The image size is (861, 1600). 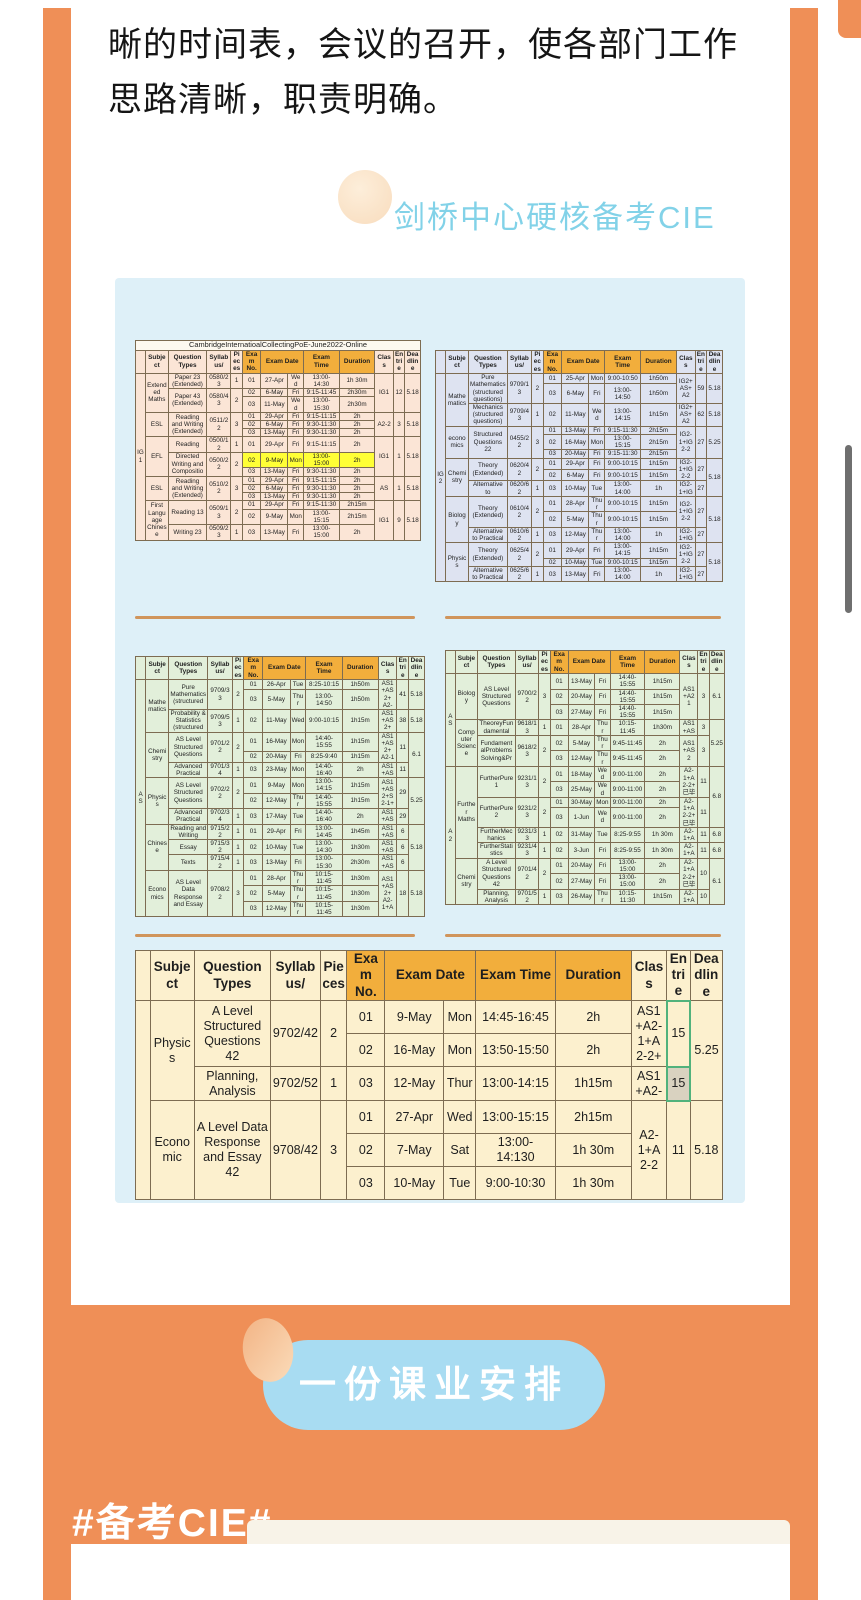 What do you see at coordinates (365, 197) in the screenshot?
I see `decorative-peach-circle` at bounding box center [365, 197].